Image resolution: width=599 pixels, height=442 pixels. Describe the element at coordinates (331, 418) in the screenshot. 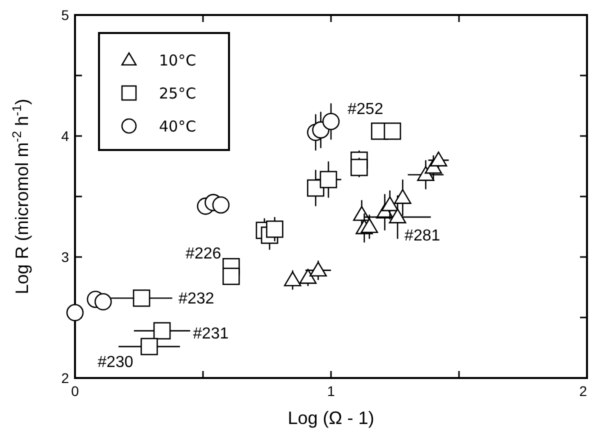

I see `x-axis-title: Log (Ω - 1)` at that location.